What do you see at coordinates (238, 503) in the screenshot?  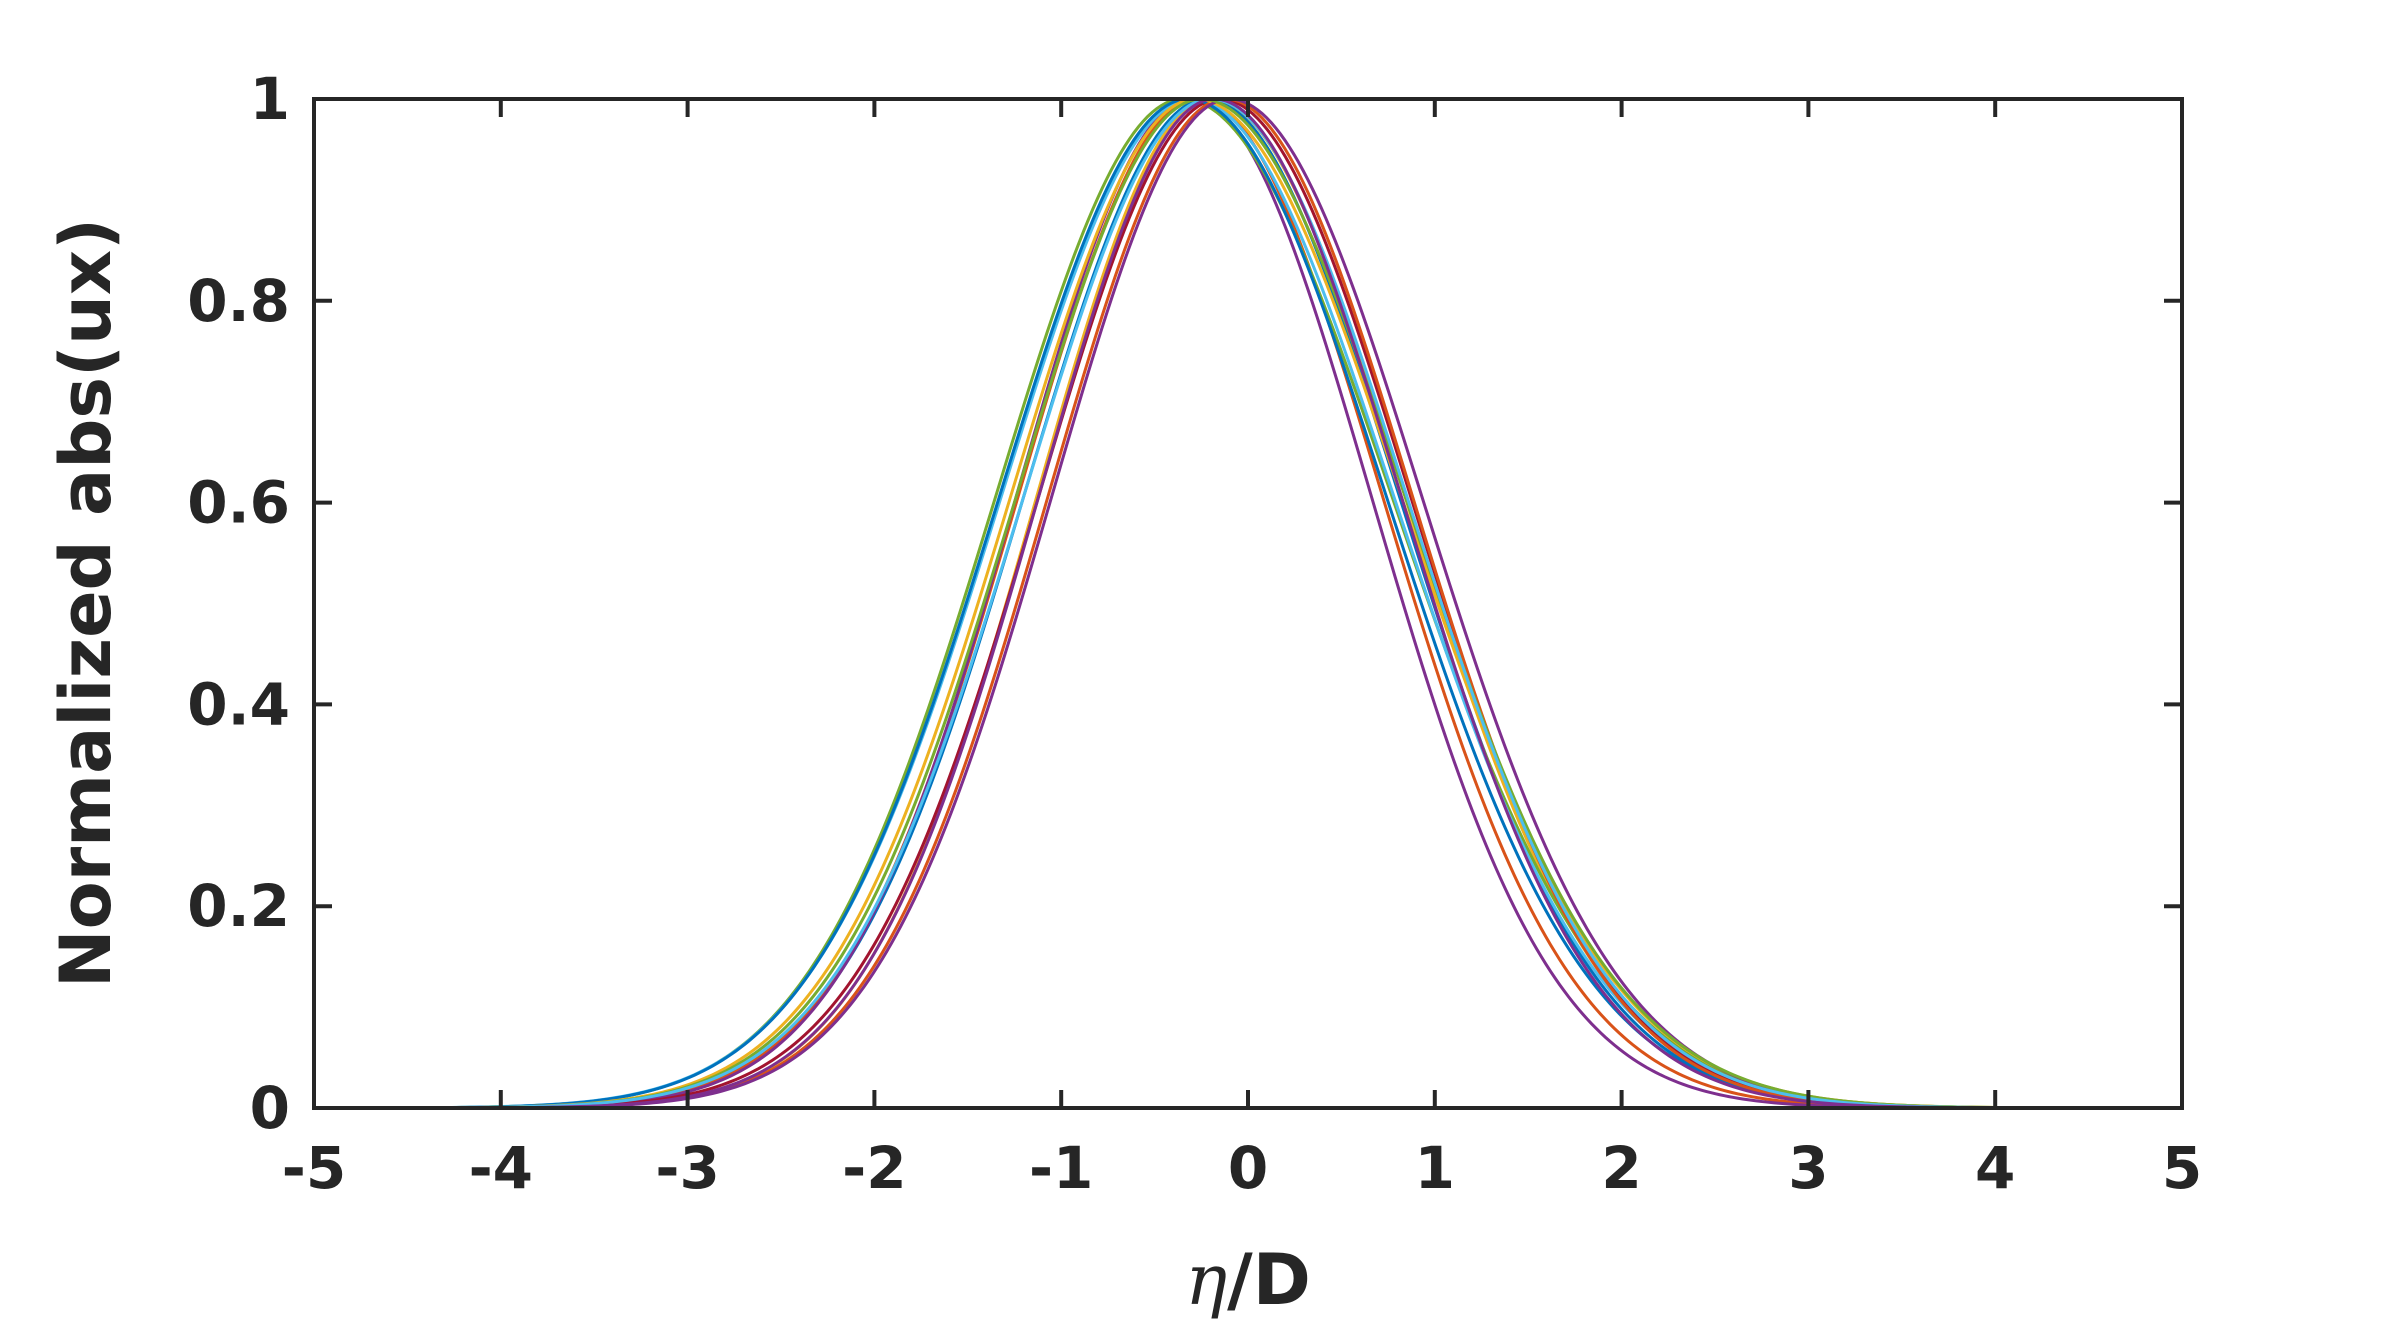 I see `y-tick-label-3: 0.6` at bounding box center [238, 503].